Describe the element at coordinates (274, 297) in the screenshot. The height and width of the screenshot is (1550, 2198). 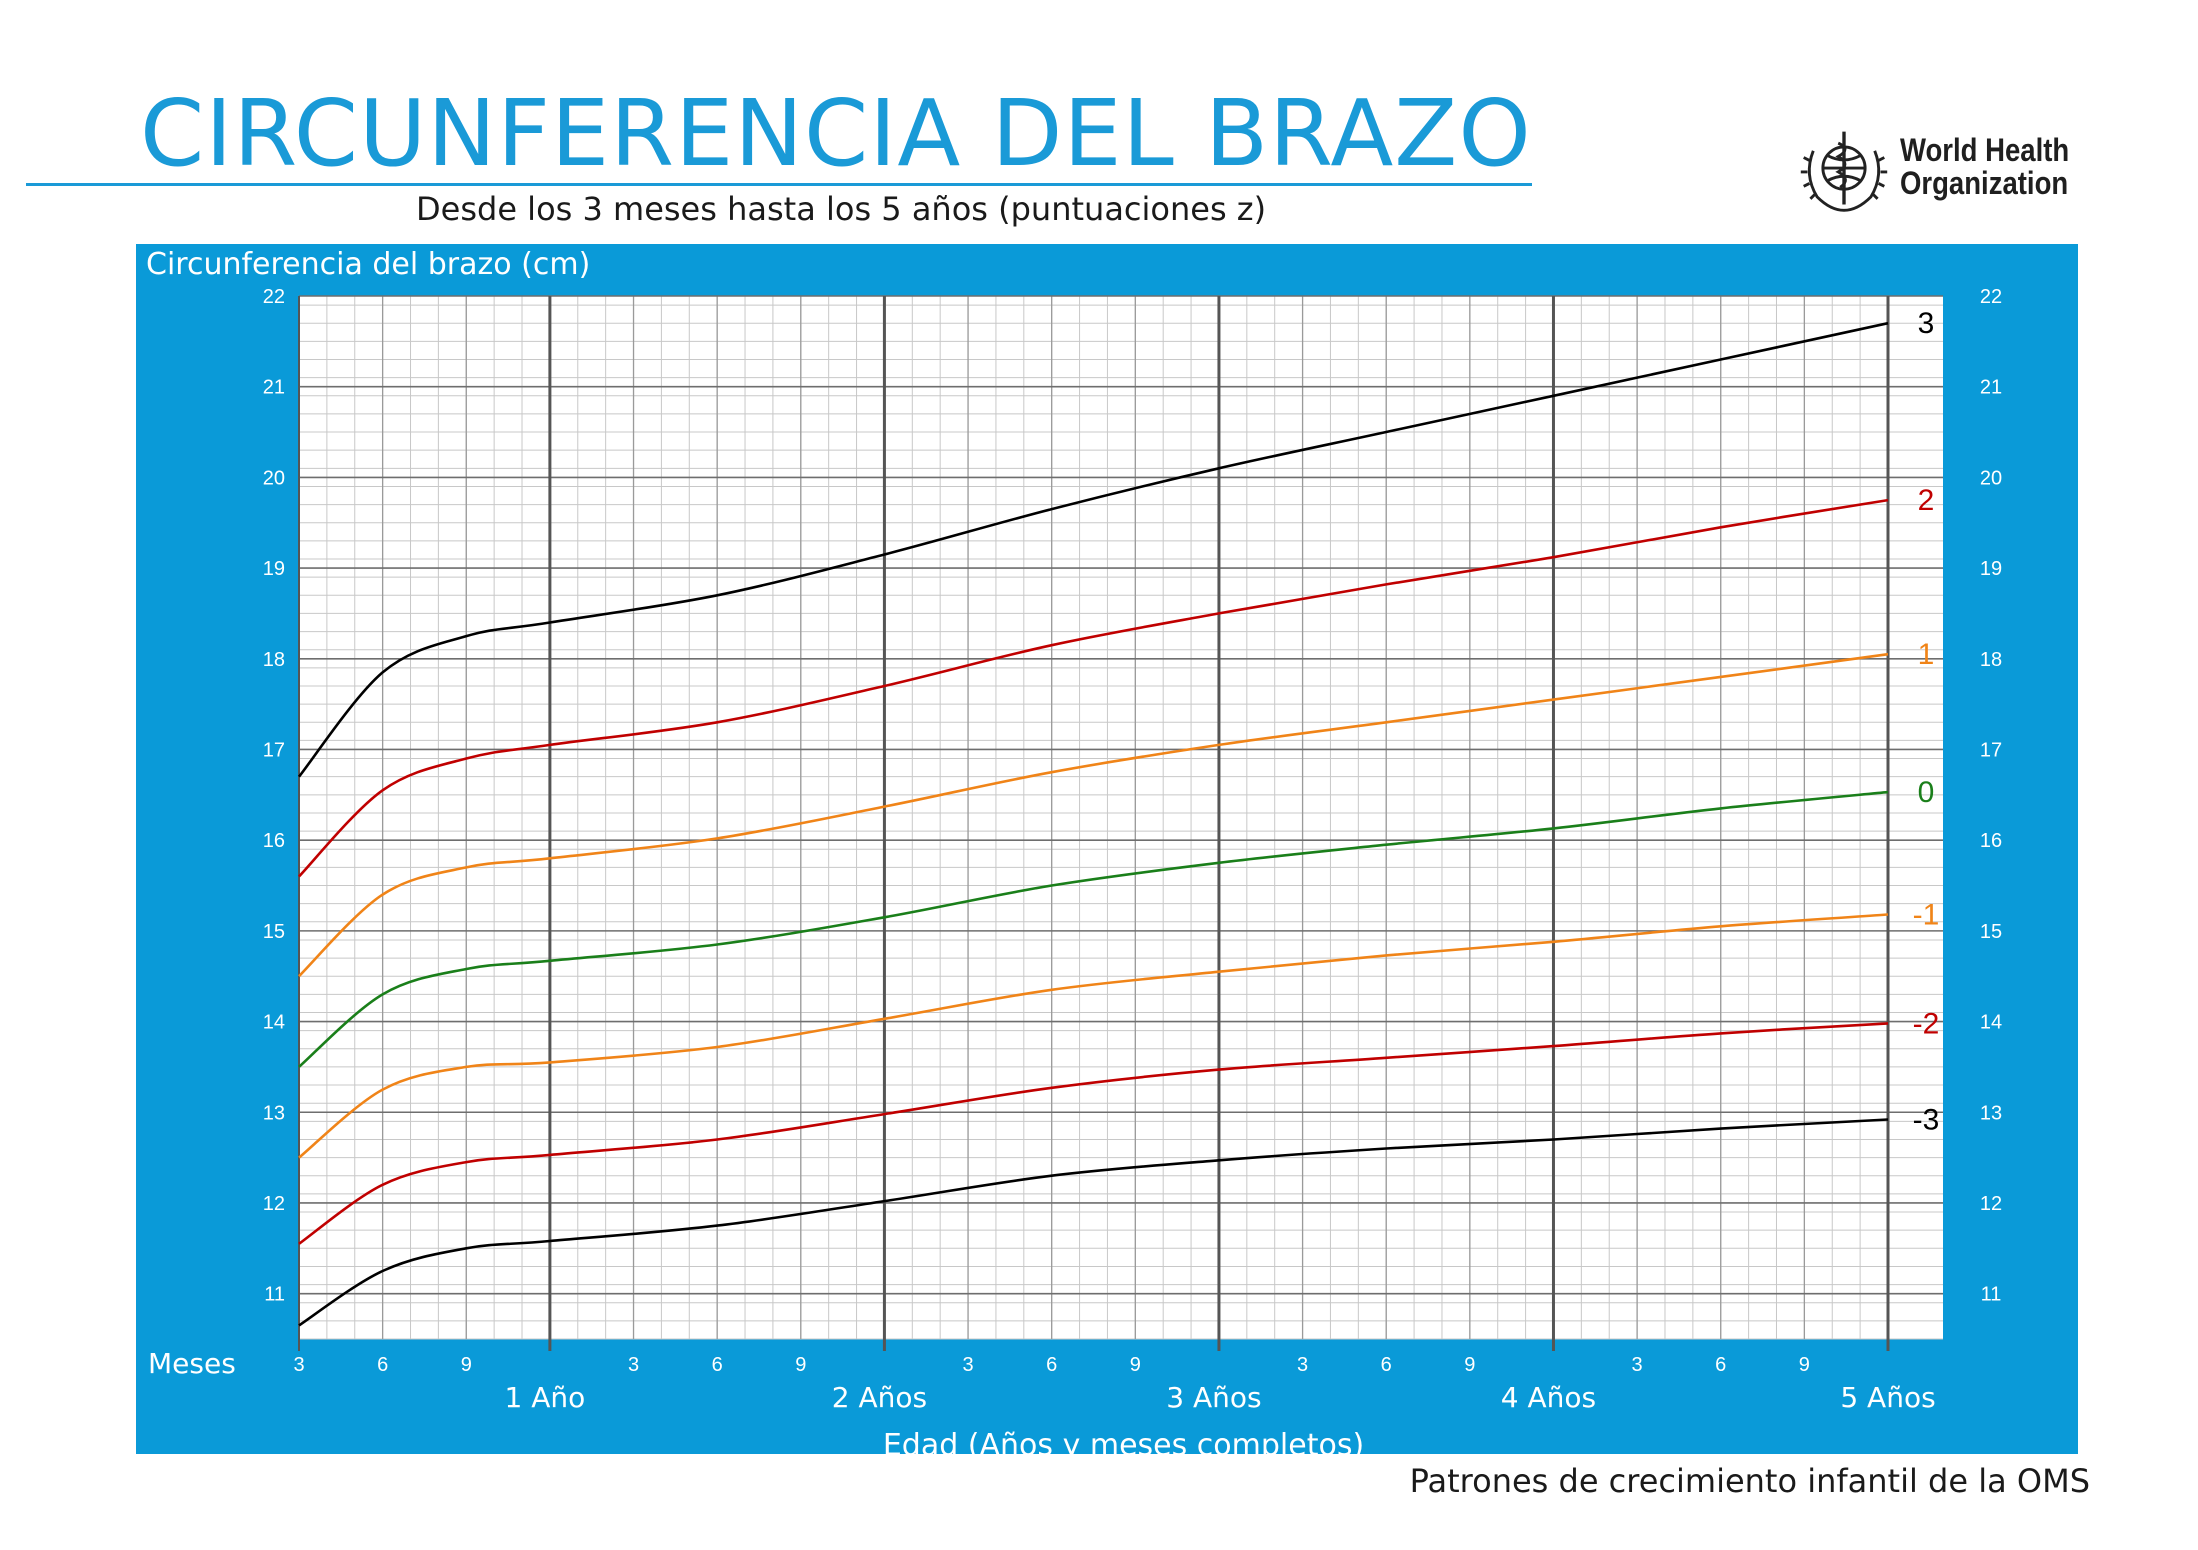
I see `y-tick-label-left: 22` at that location.